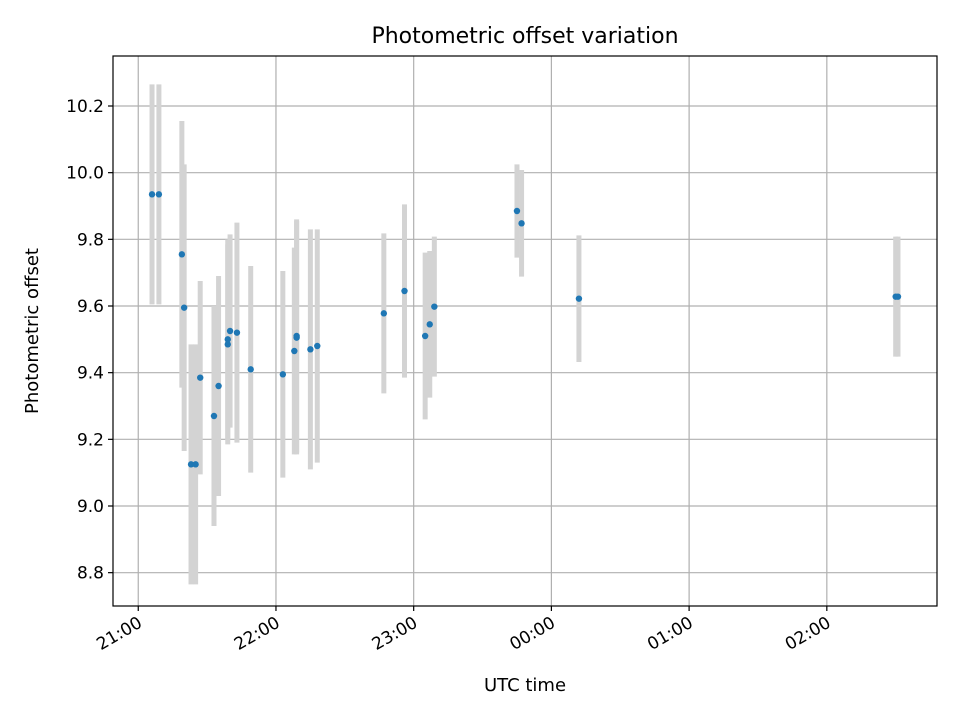 The width and height of the screenshot is (960, 720). I want to click on chart-title: Photometric offset variation, so click(524, 36).